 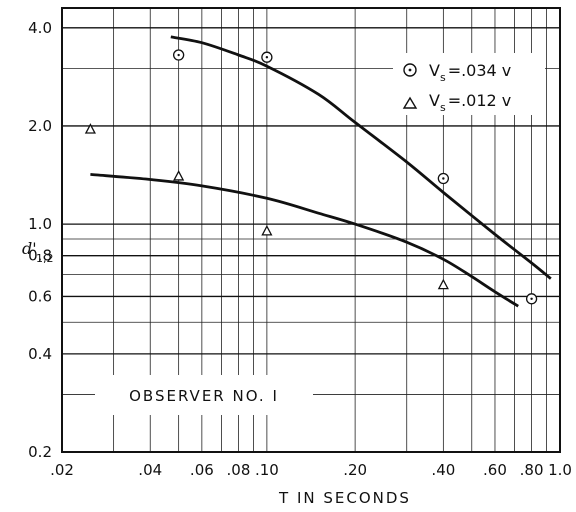 I want to click on x-tick-label: .40, so click(x=443, y=470).